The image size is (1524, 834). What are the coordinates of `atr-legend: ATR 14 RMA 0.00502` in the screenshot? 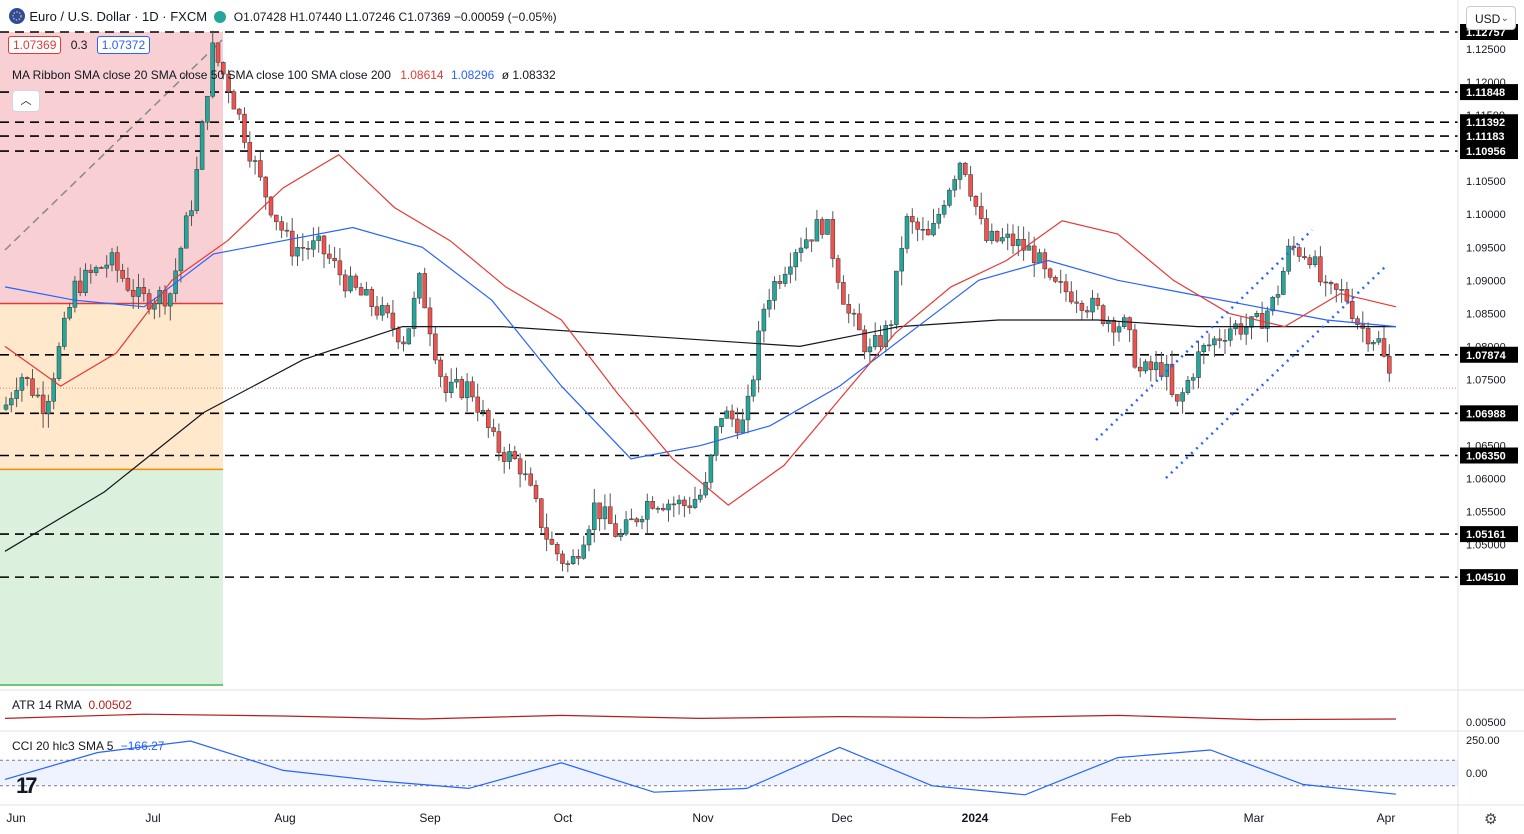 It's located at (72, 705).